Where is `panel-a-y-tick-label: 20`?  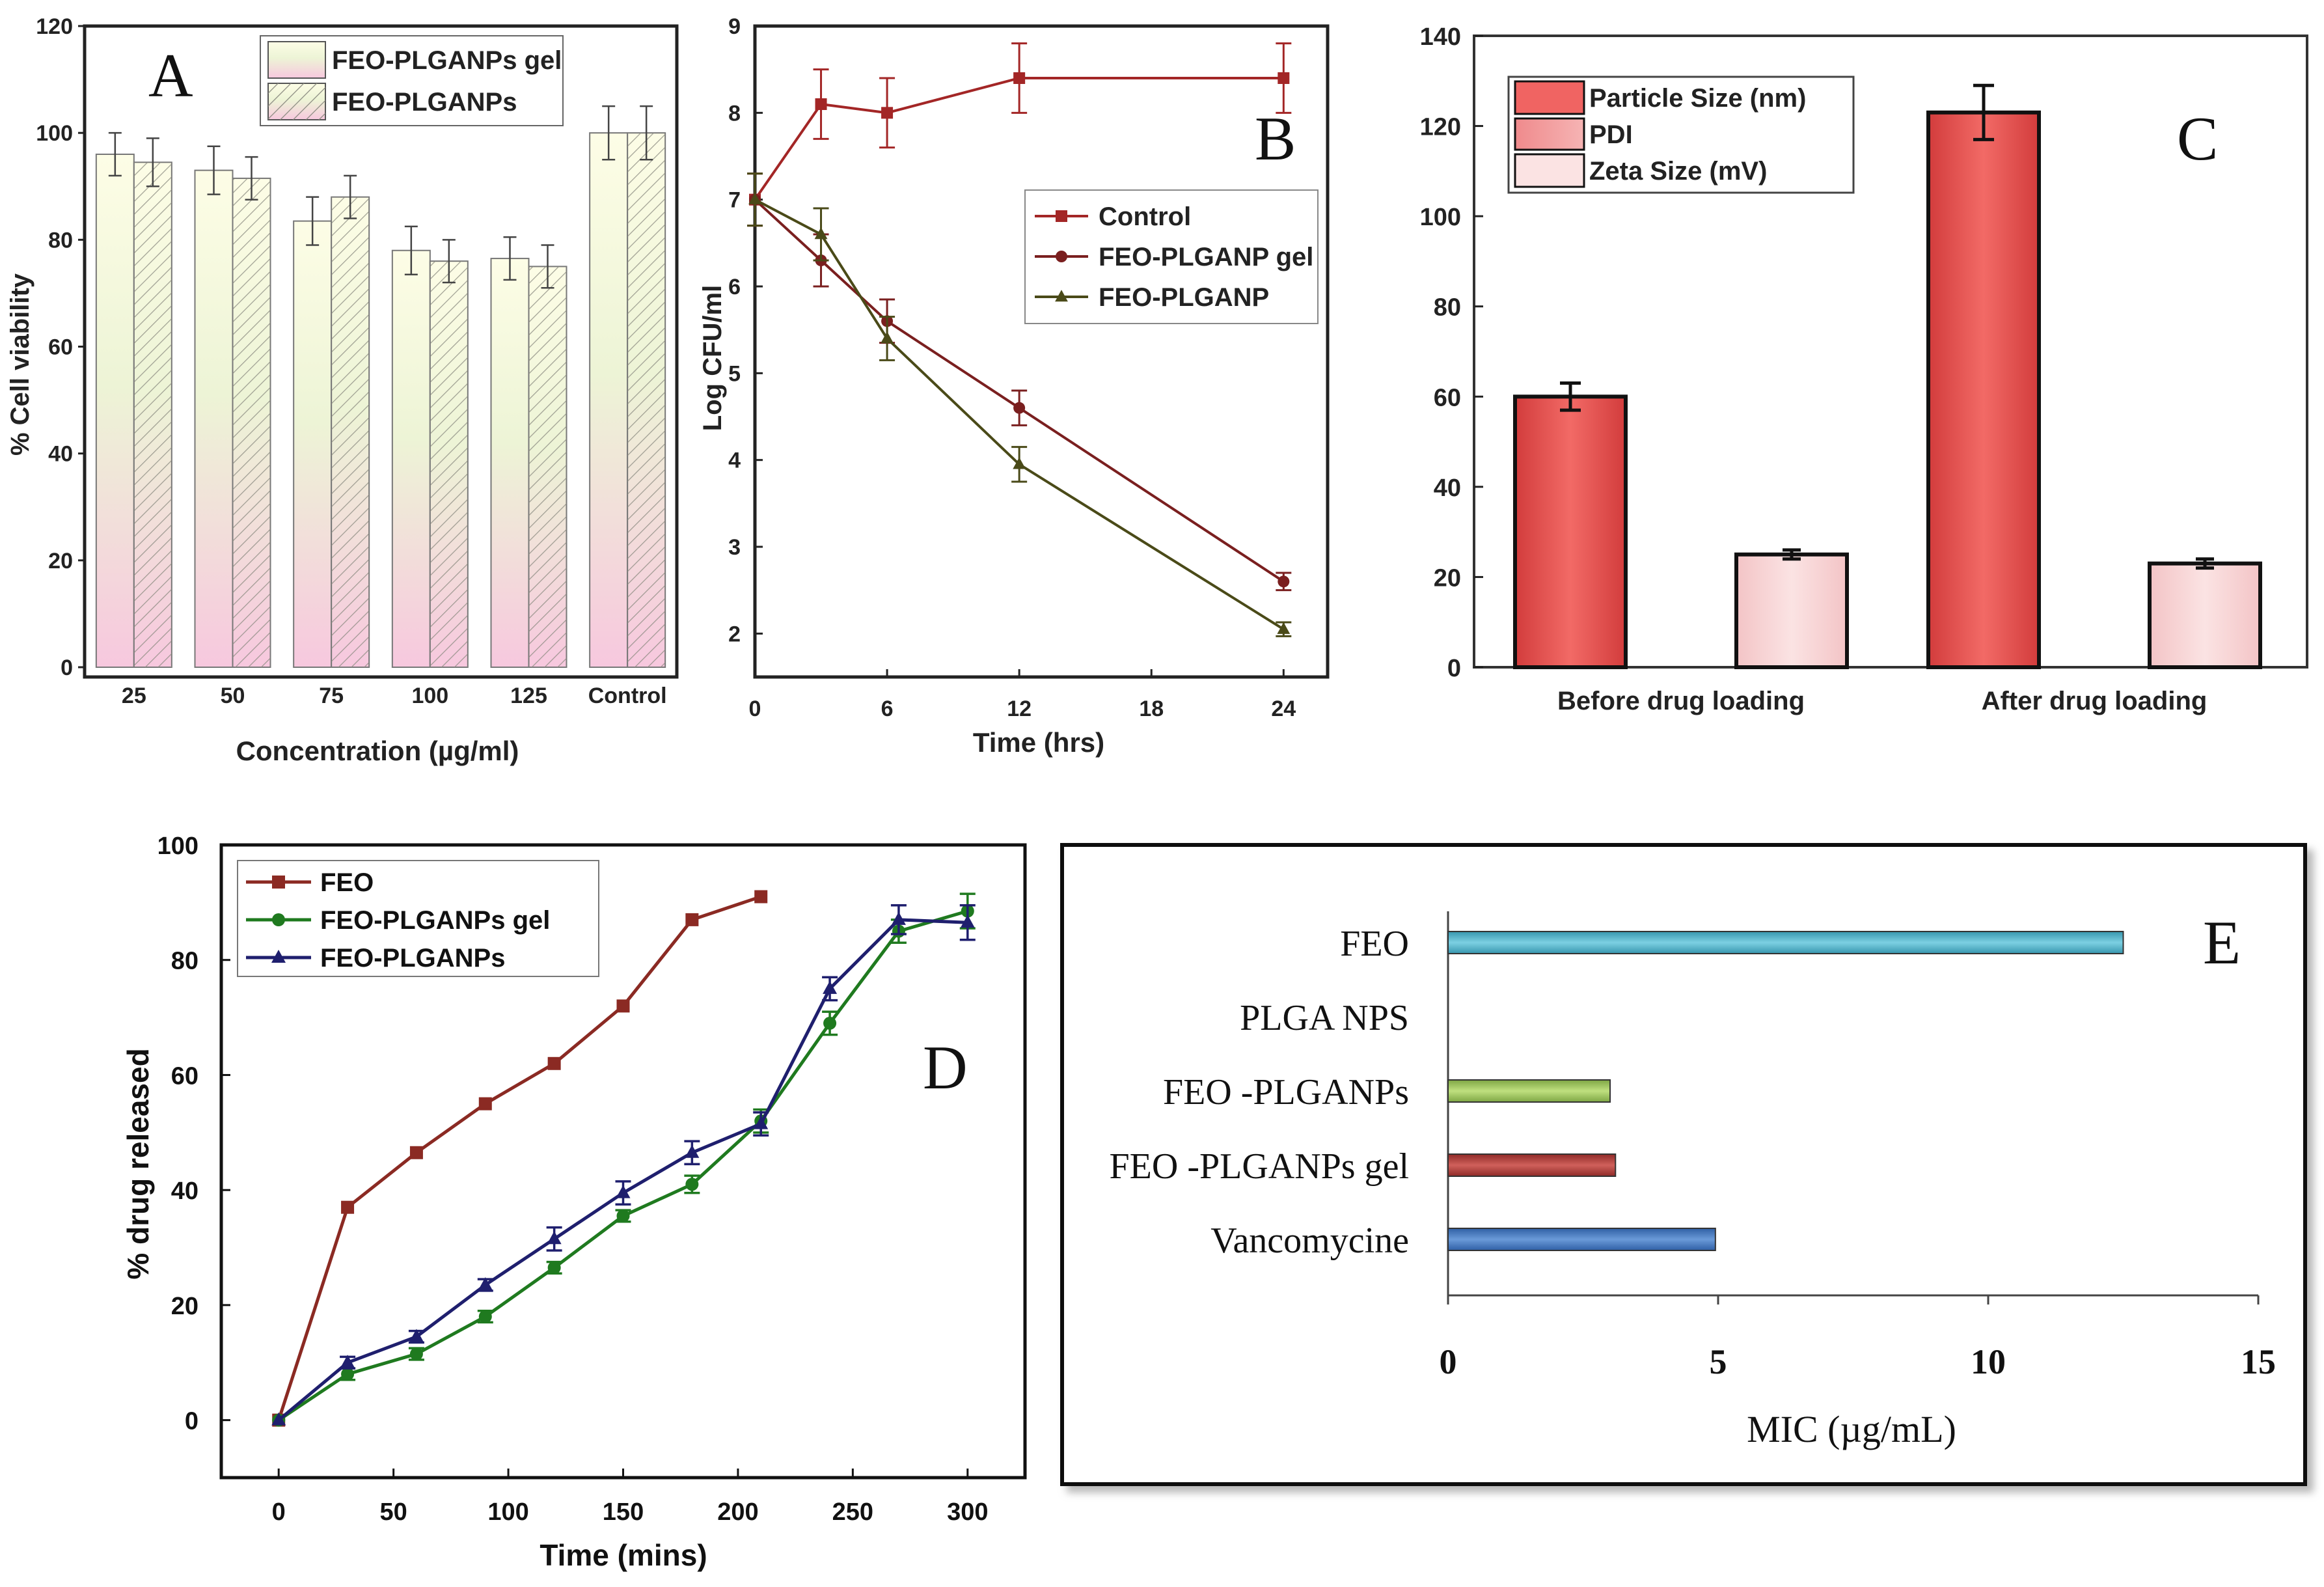
panel-a-y-tick-label: 20 is located at coordinates (60, 561).